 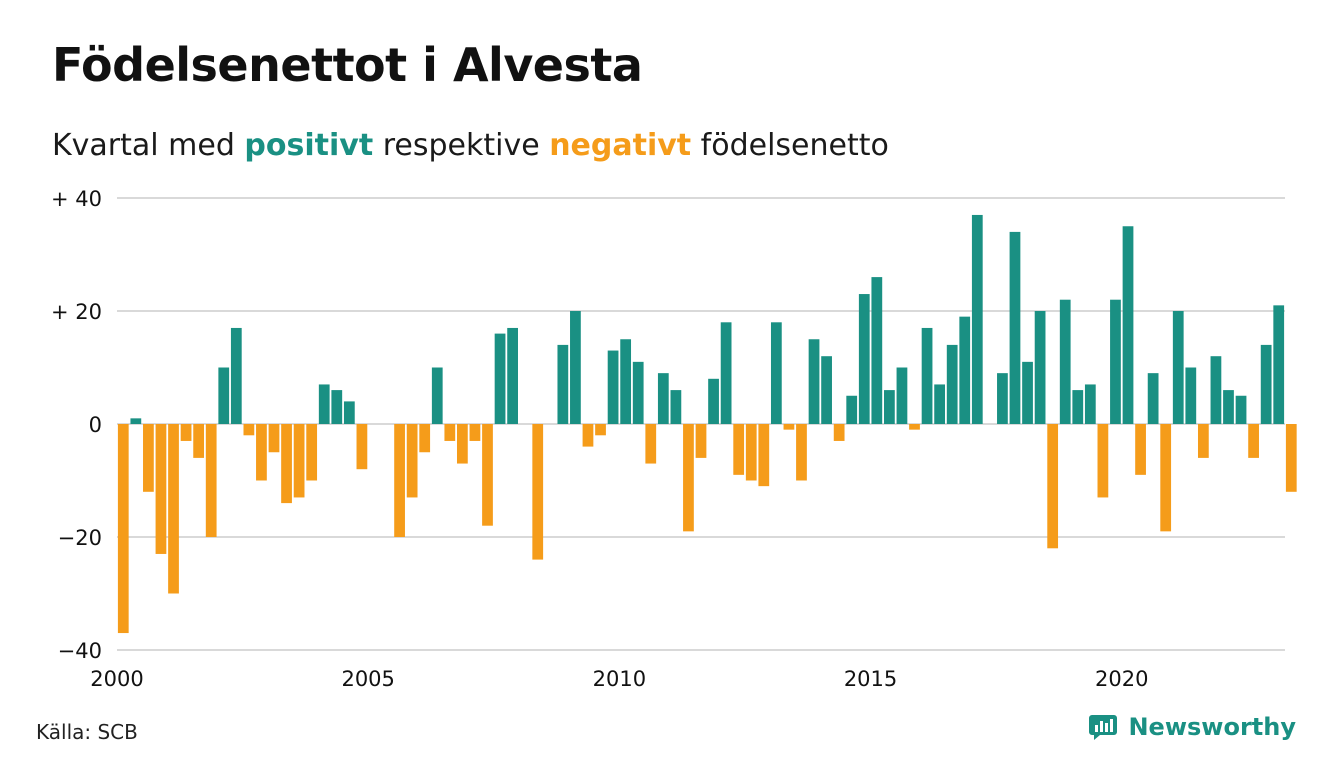 What do you see at coordinates (790, 145) in the screenshot?
I see `subtitle-suffix: födelsenetto` at bounding box center [790, 145].